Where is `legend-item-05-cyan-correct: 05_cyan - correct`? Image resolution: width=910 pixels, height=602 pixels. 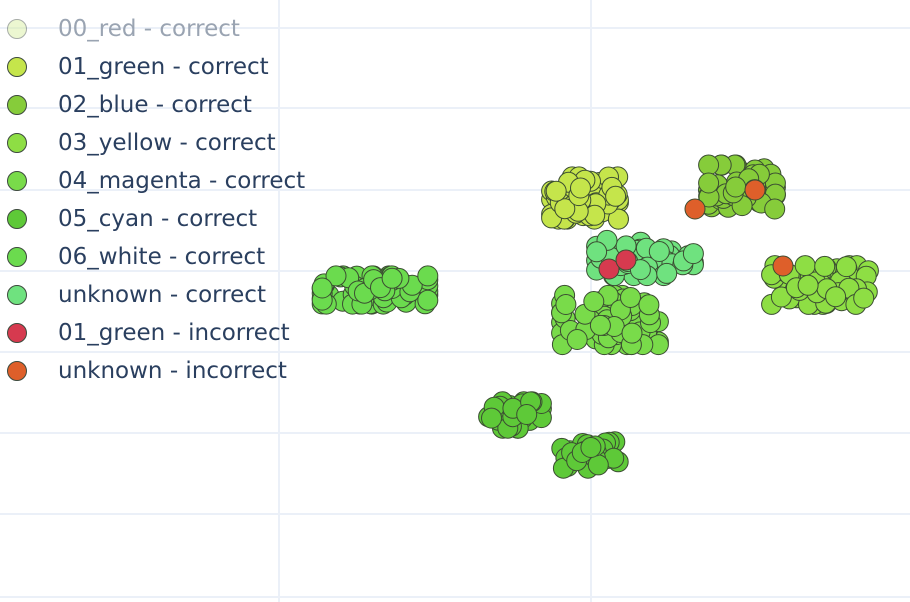 legend-item-05-cyan-correct: 05_cyan - correct is located at coordinates (128, 219).